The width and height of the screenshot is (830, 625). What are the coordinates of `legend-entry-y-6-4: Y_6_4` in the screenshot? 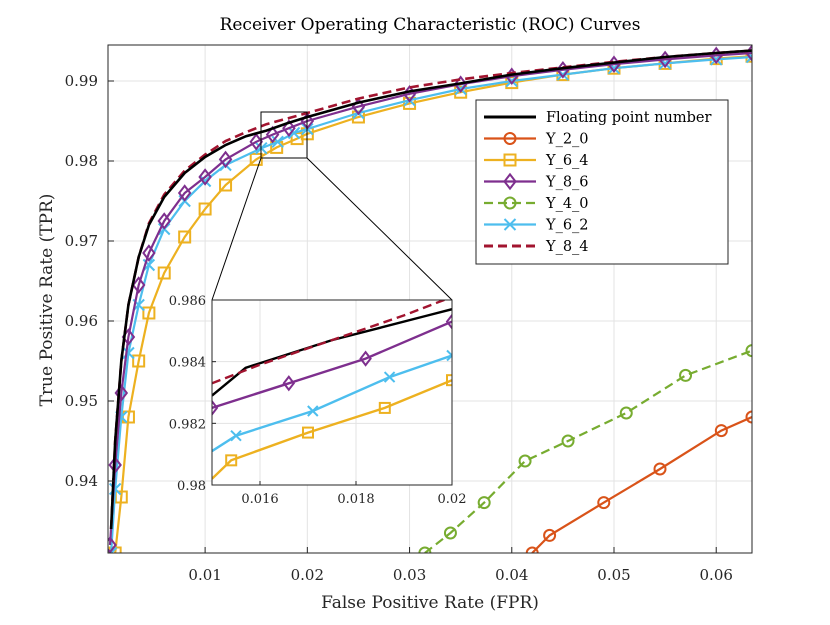 It's located at (536, 161).